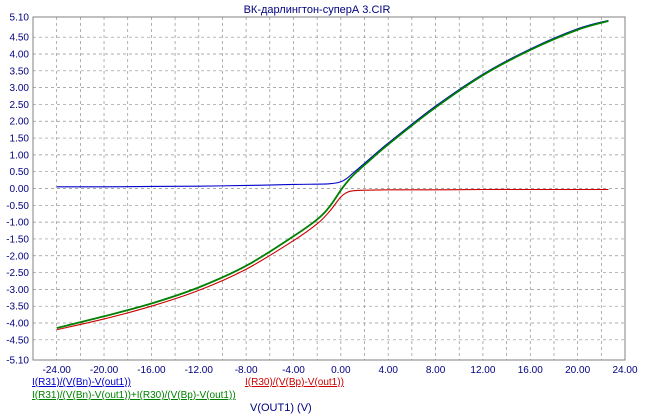 The image size is (647, 418). I want to click on x-tick-label: 12.00, so click(482, 370).